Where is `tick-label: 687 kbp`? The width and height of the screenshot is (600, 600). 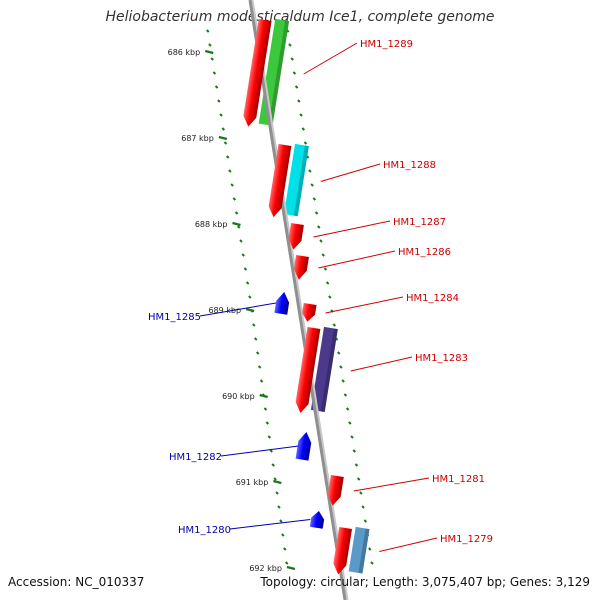
tick-label: 687 kbp is located at coordinates (197, 138).